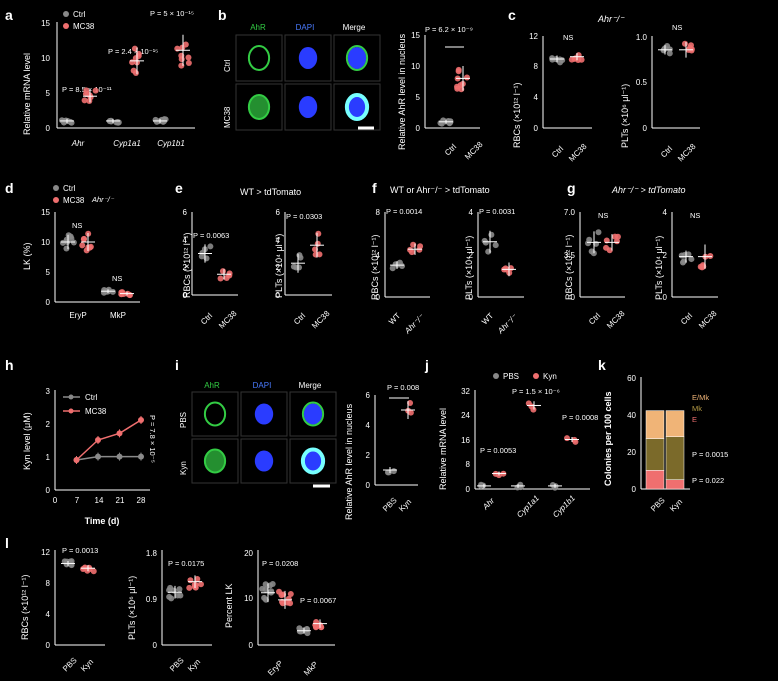  I want to click on xlabel-c1-mc38: MC38, so click(578, 153).